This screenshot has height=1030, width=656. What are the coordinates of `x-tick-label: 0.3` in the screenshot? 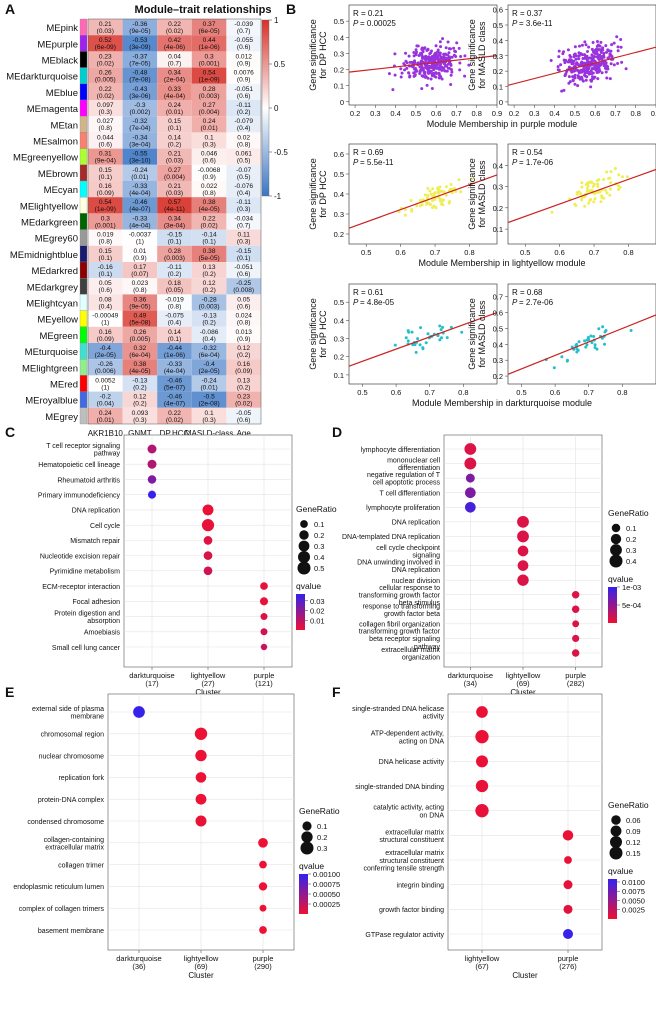 It's located at (534, 113).